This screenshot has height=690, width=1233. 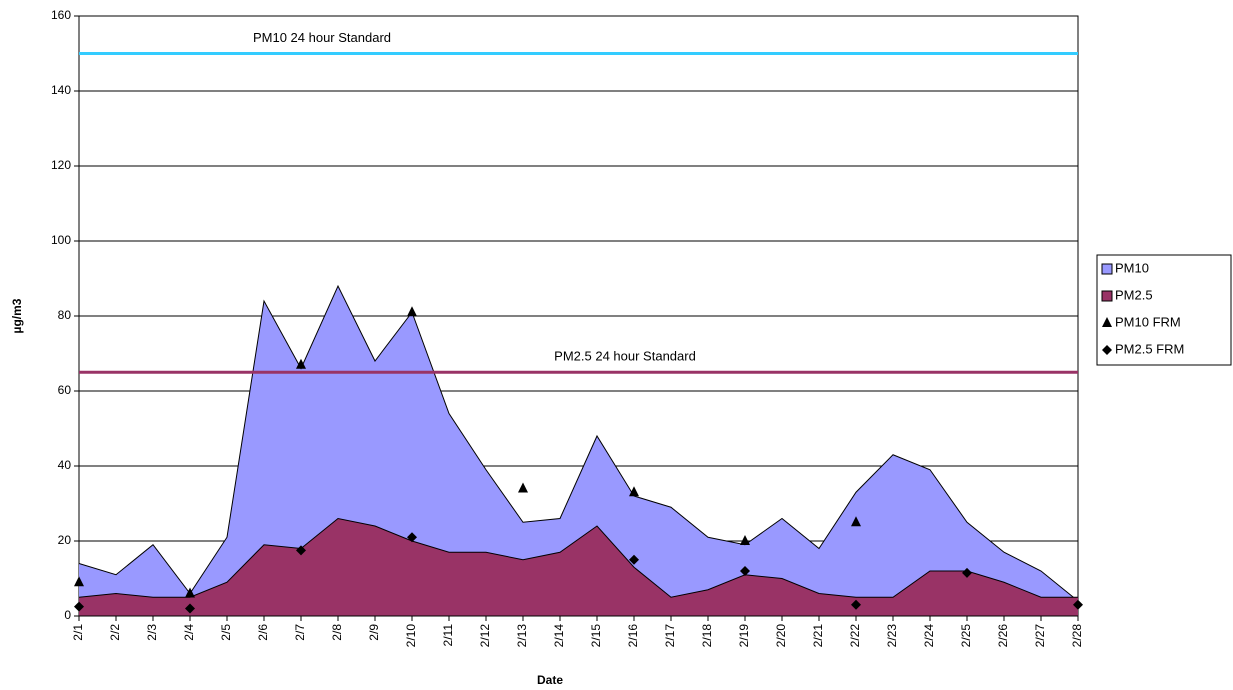 What do you see at coordinates (744, 636) in the screenshot?
I see `x-tick-label: 2/19` at bounding box center [744, 636].